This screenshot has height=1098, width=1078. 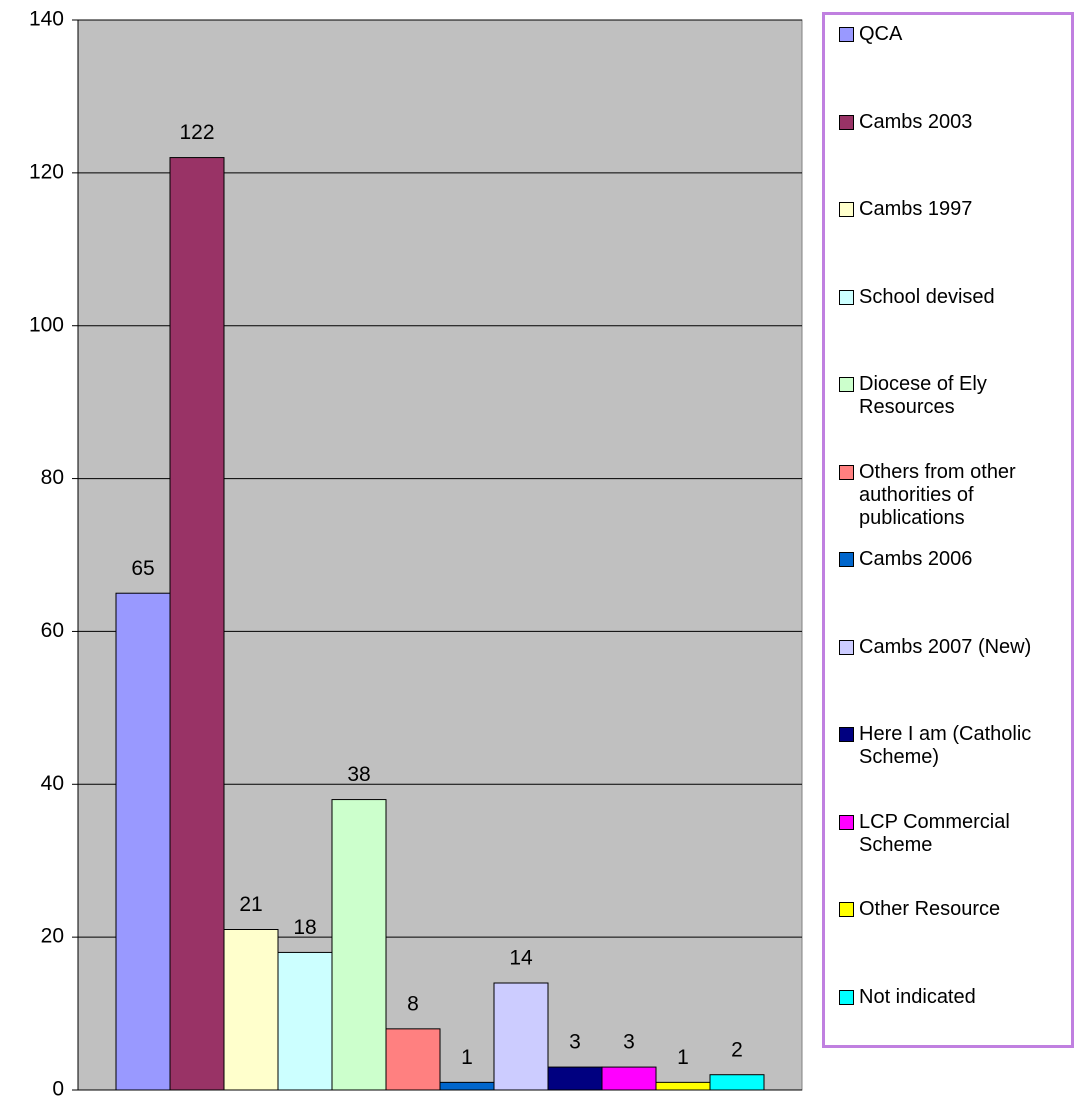 I want to click on legend-entry: LCP Commercial Scheme, so click(x=955, y=834).